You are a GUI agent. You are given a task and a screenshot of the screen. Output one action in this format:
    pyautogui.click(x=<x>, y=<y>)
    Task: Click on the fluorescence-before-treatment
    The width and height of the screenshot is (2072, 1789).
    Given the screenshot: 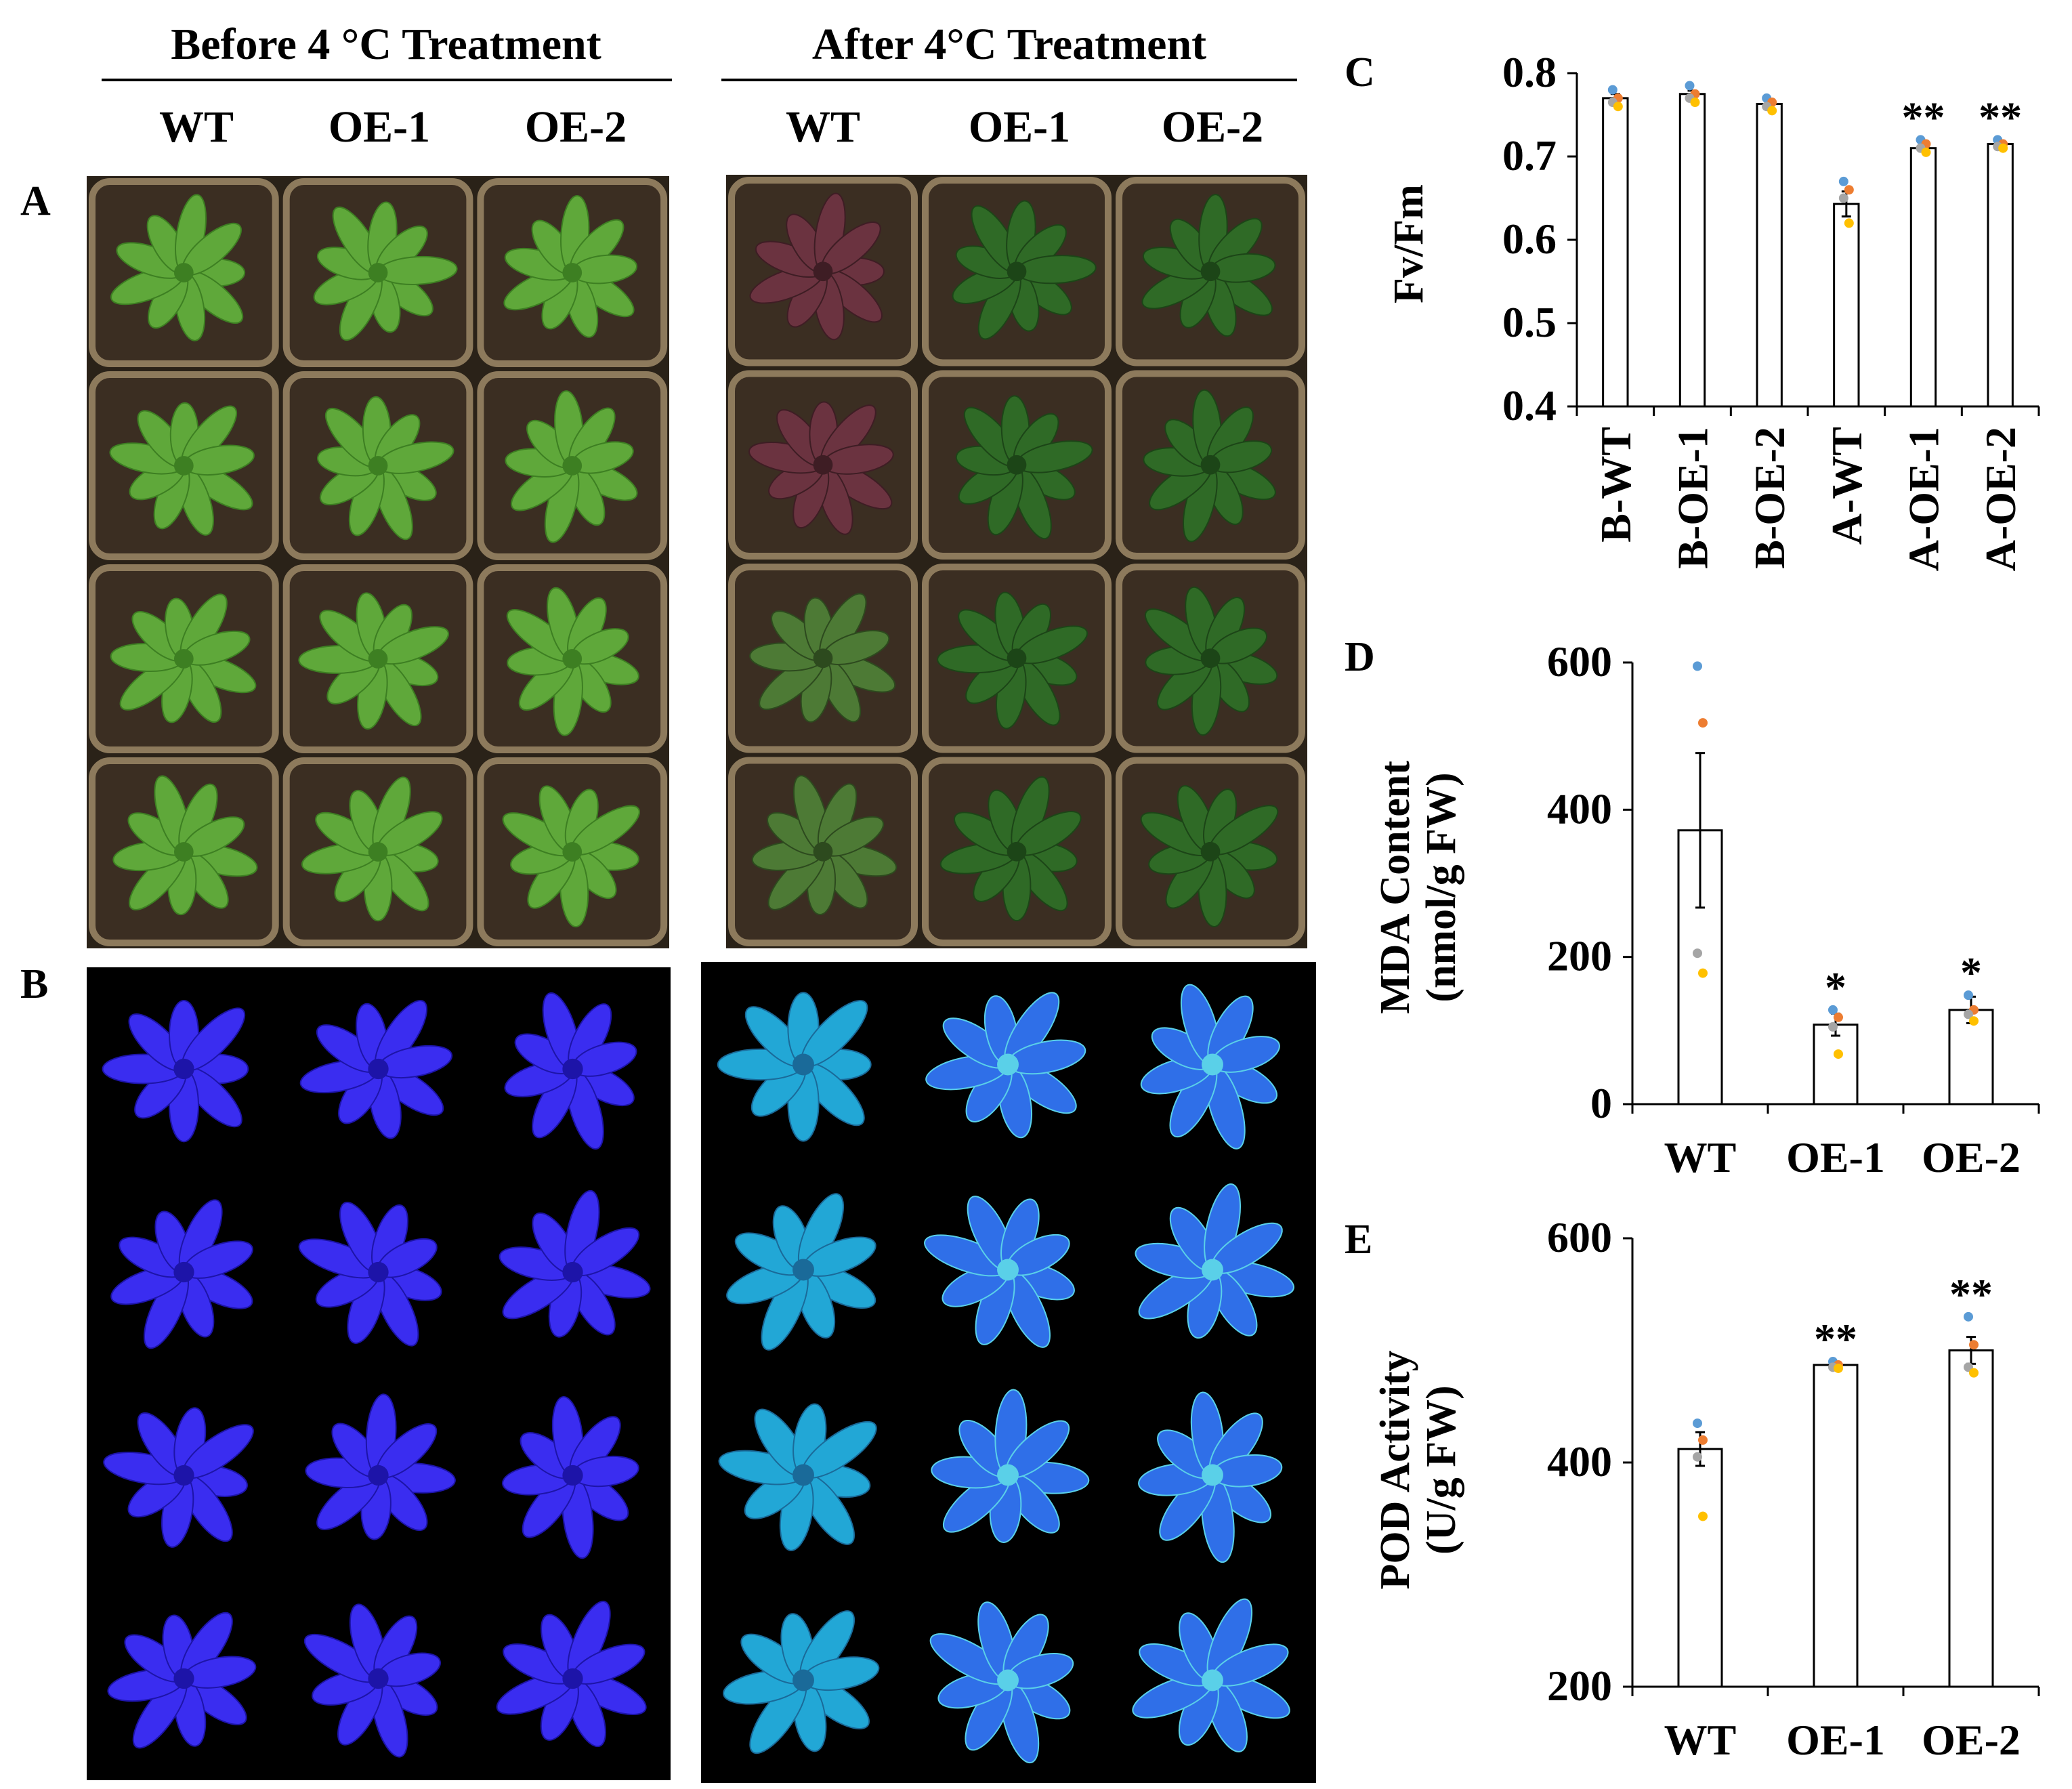 What is the action you would take?
    pyautogui.click(x=379, y=1373)
    